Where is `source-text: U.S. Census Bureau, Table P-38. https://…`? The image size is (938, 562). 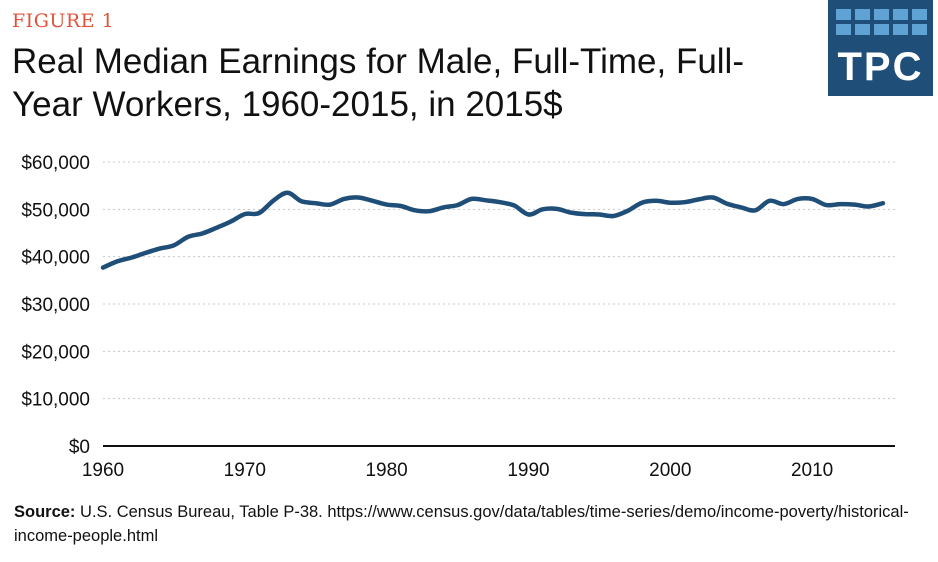
source-text: U.S. Census Bureau, Table P-38. https://… is located at coordinates (461, 524).